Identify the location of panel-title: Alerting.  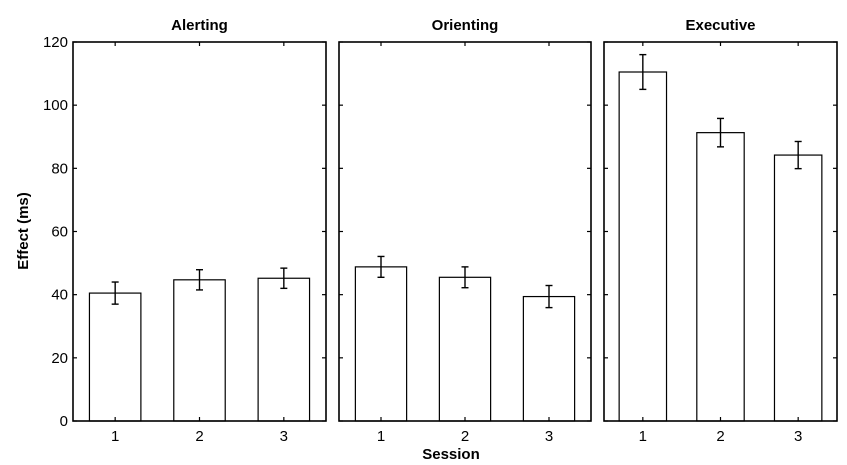
(199, 25).